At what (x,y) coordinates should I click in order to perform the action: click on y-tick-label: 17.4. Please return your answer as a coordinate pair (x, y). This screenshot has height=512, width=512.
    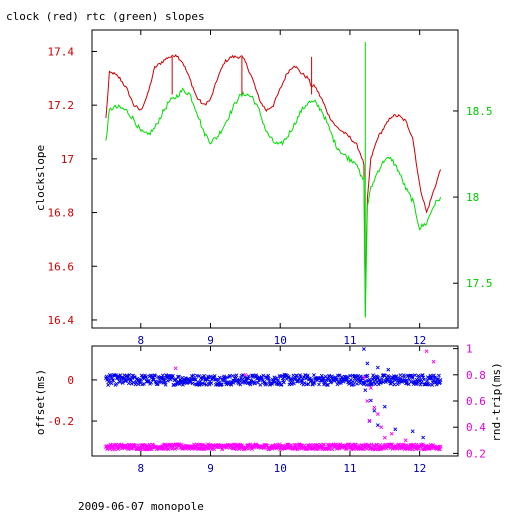
    Looking at the image, I should click on (61, 51).